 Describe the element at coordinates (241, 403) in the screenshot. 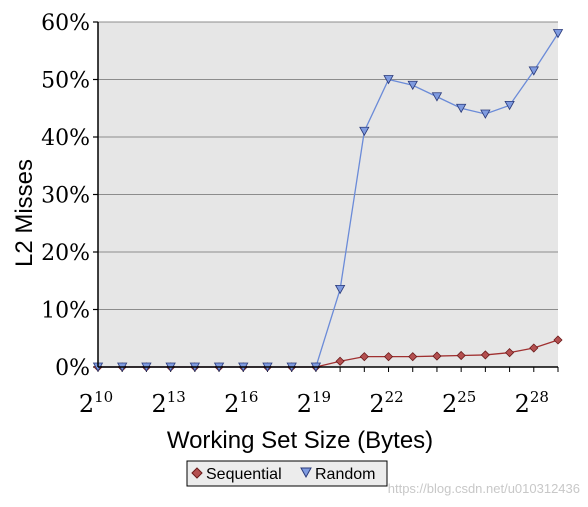

I see `x-tick-label: 216` at that location.